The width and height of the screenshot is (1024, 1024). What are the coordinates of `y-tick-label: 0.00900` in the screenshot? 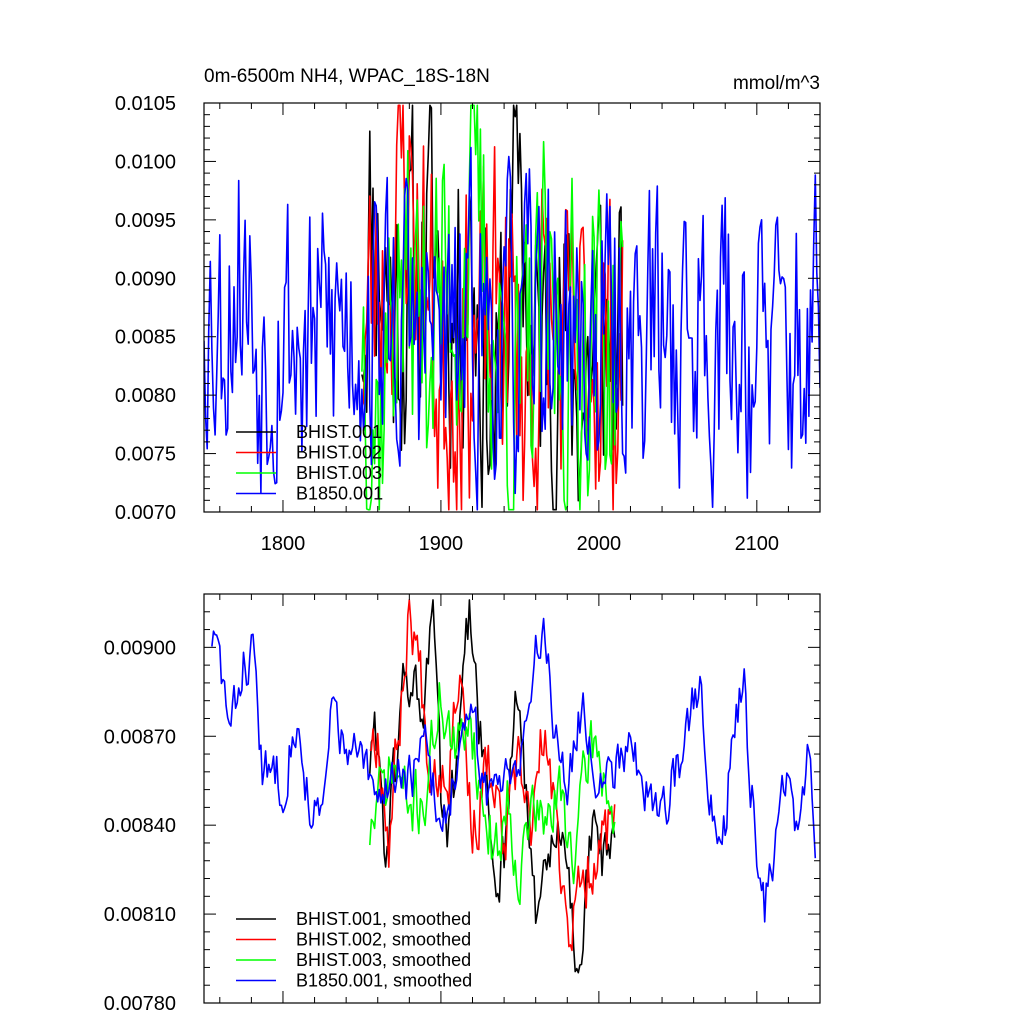 It's located at (140, 648).